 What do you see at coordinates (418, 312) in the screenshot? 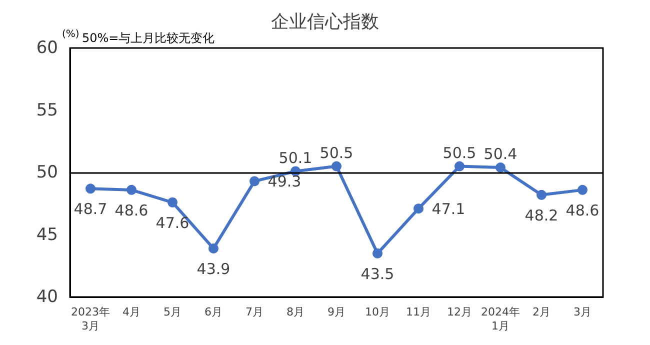
I see `x-tick-label: 11月` at bounding box center [418, 312].